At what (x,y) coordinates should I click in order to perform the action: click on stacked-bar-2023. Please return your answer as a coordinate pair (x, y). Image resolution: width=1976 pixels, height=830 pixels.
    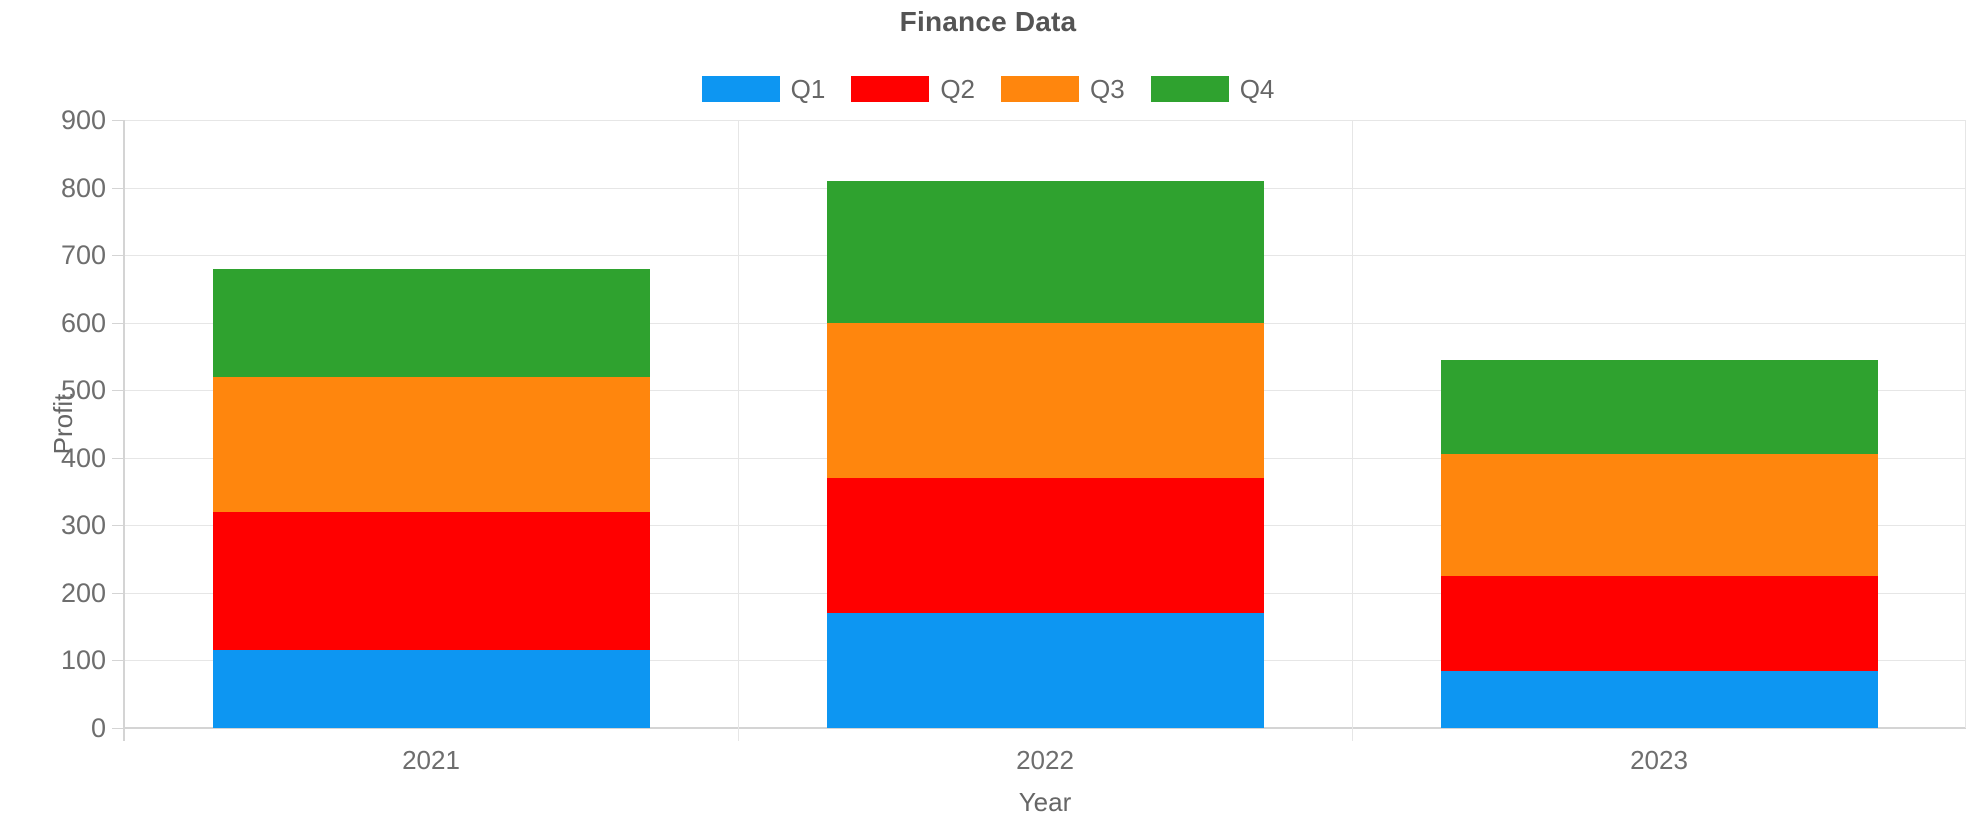
    Looking at the image, I should click on (1659, 543).